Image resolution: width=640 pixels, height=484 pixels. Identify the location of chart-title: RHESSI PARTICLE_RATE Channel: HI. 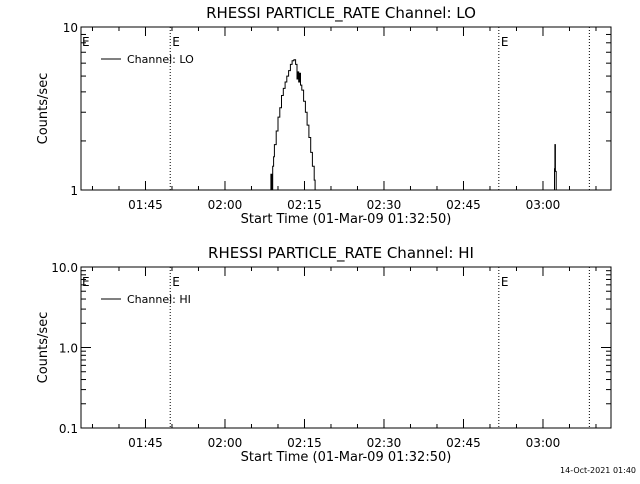
(341, 253).